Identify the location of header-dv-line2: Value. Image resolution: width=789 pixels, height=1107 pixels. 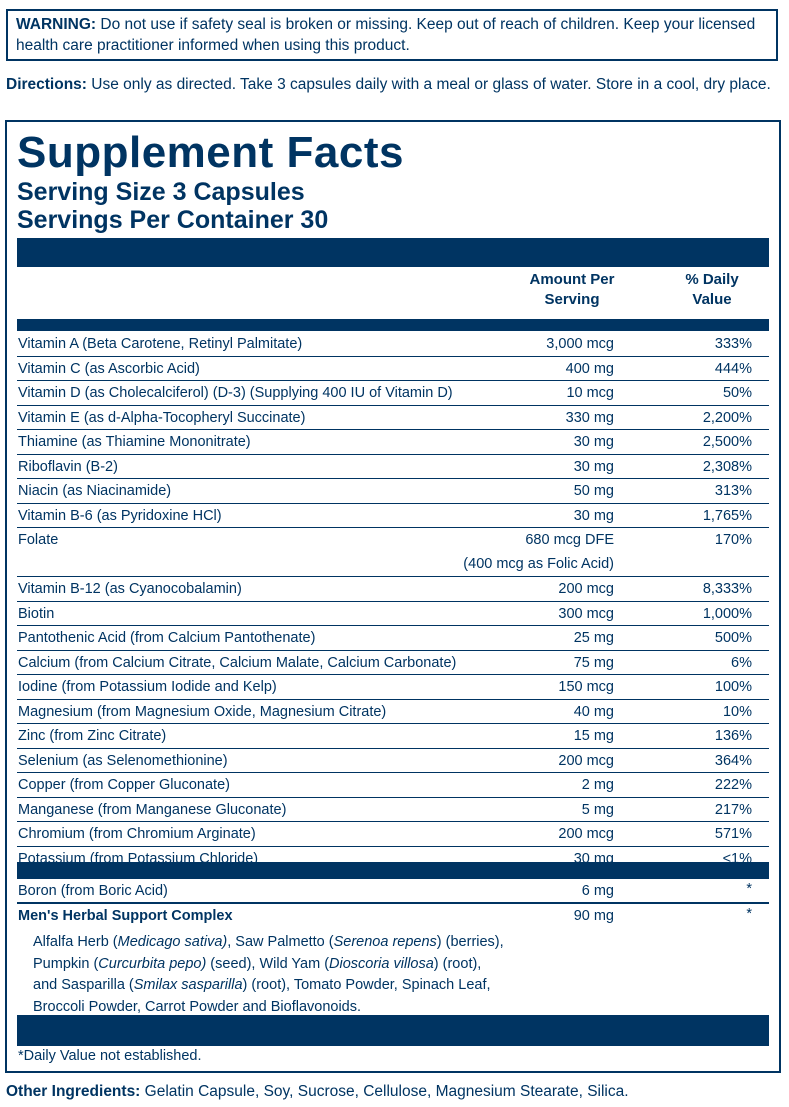
(712, 299).